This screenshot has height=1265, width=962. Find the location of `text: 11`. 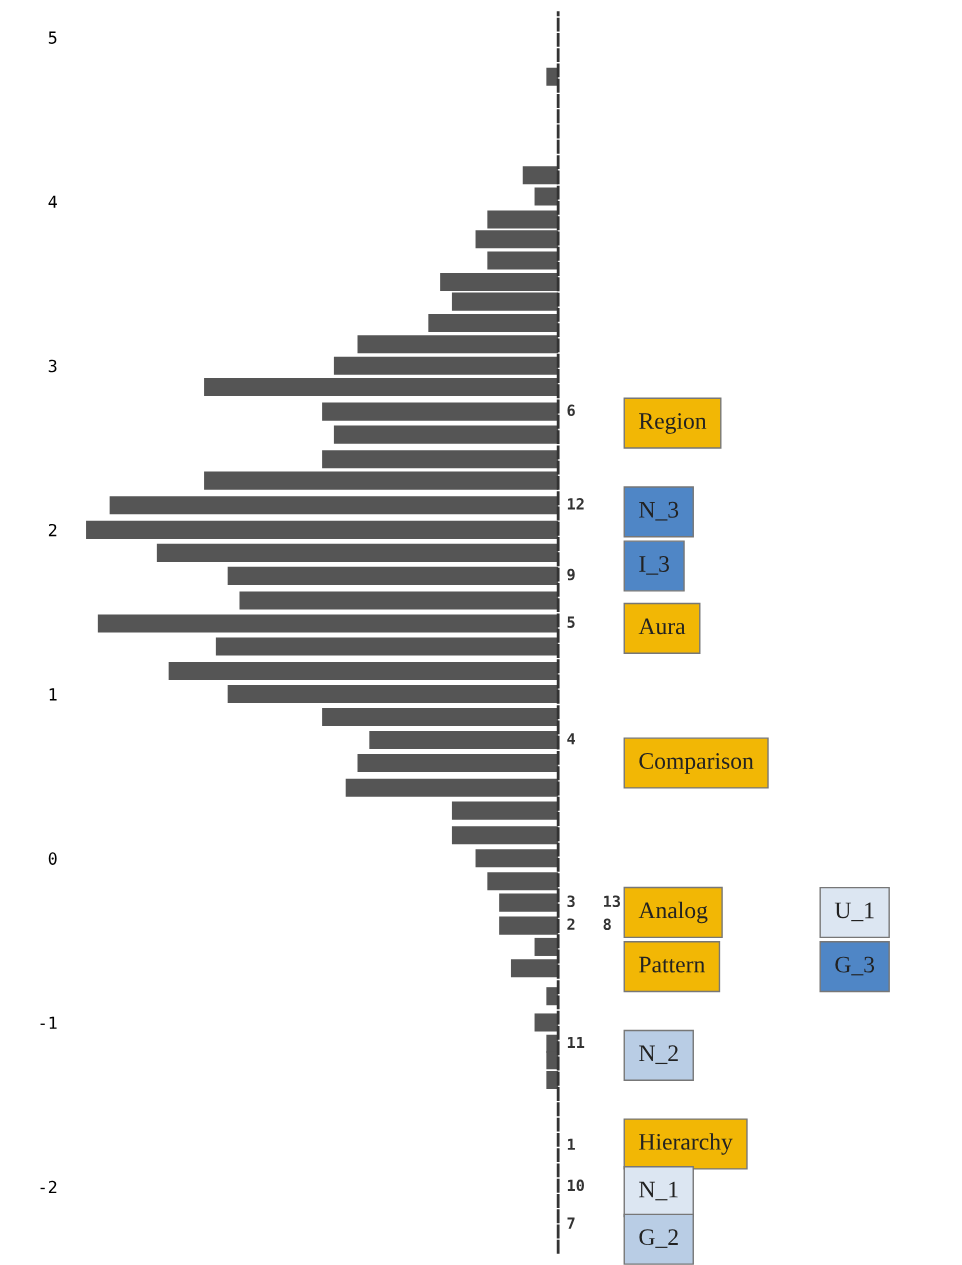

text: 11 is located at coordinates (576, 1042).